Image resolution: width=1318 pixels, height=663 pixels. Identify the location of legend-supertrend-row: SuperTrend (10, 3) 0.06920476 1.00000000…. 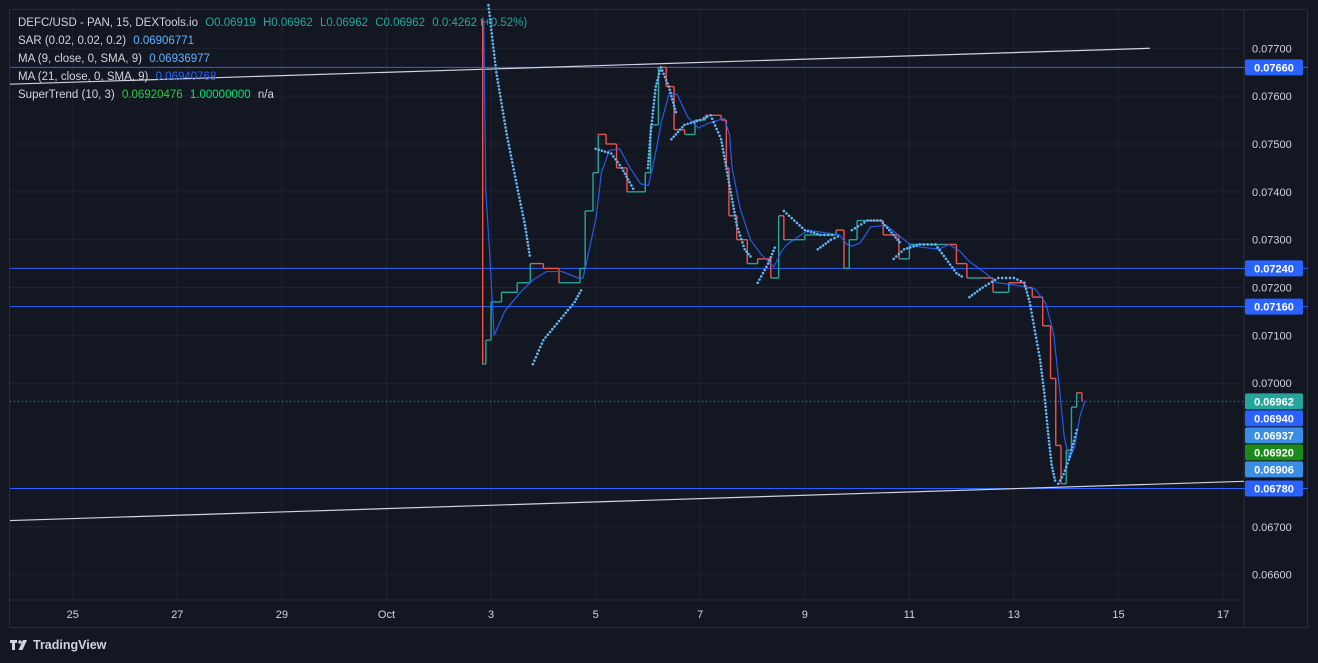
(274, 95).